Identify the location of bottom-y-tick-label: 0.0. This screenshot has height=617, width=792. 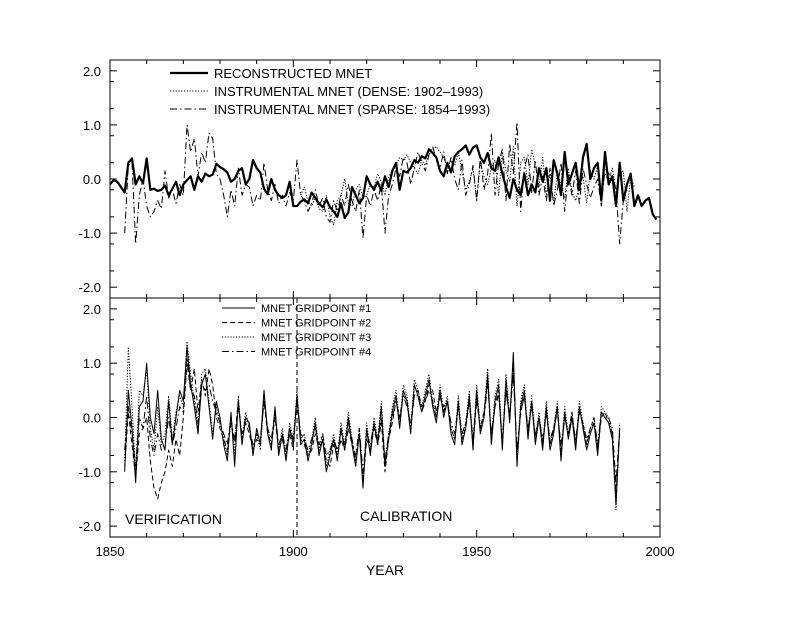
(92, 418).